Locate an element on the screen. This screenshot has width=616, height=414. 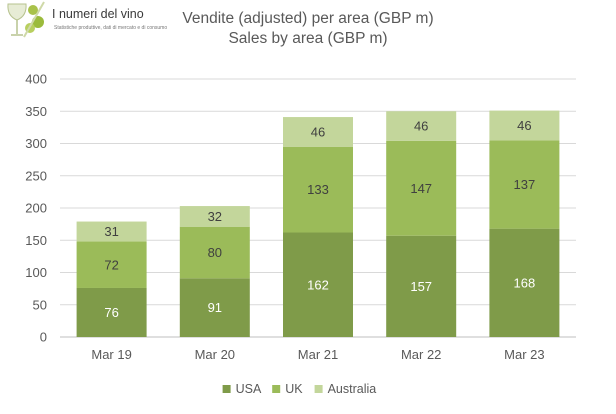
y-tick-label: 100 is located at coordinates (36, 272).